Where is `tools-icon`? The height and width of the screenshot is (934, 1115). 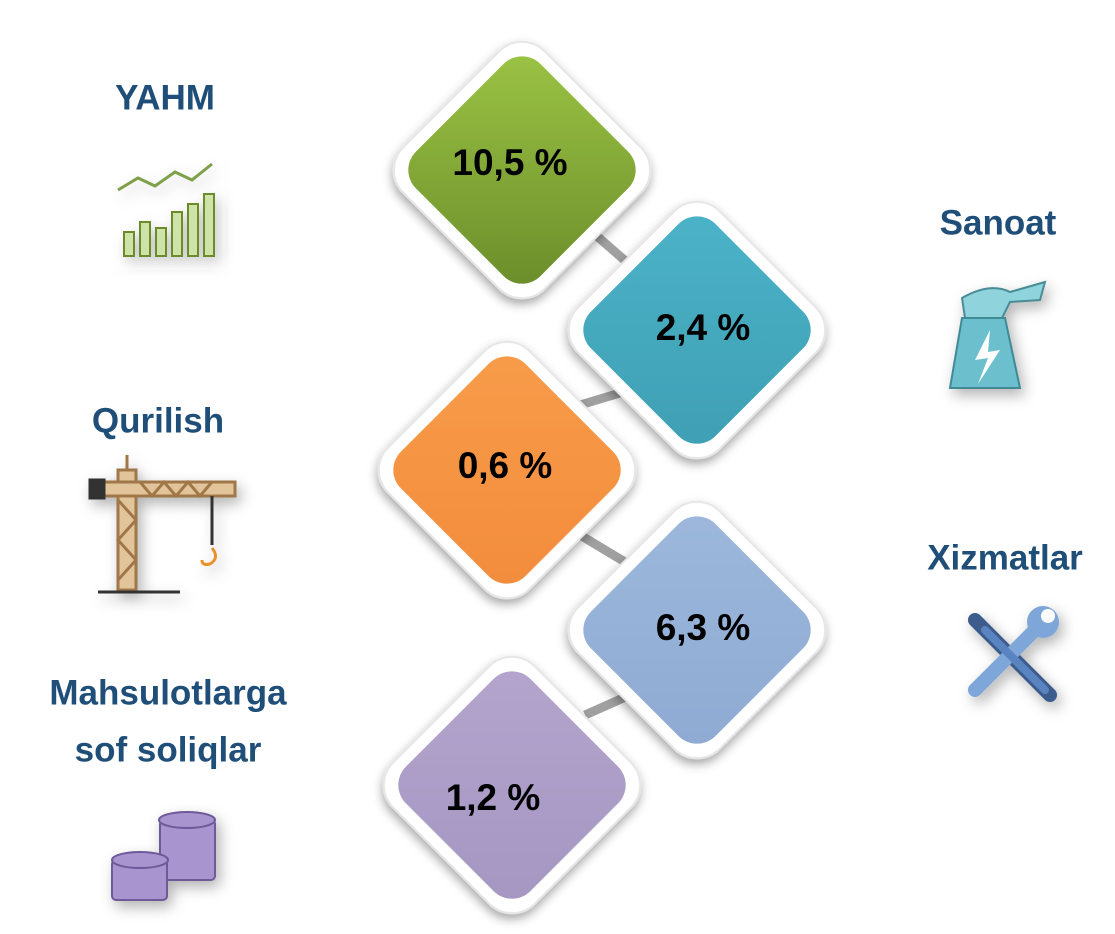 tools-icon is located at coordinates (1013, 654).